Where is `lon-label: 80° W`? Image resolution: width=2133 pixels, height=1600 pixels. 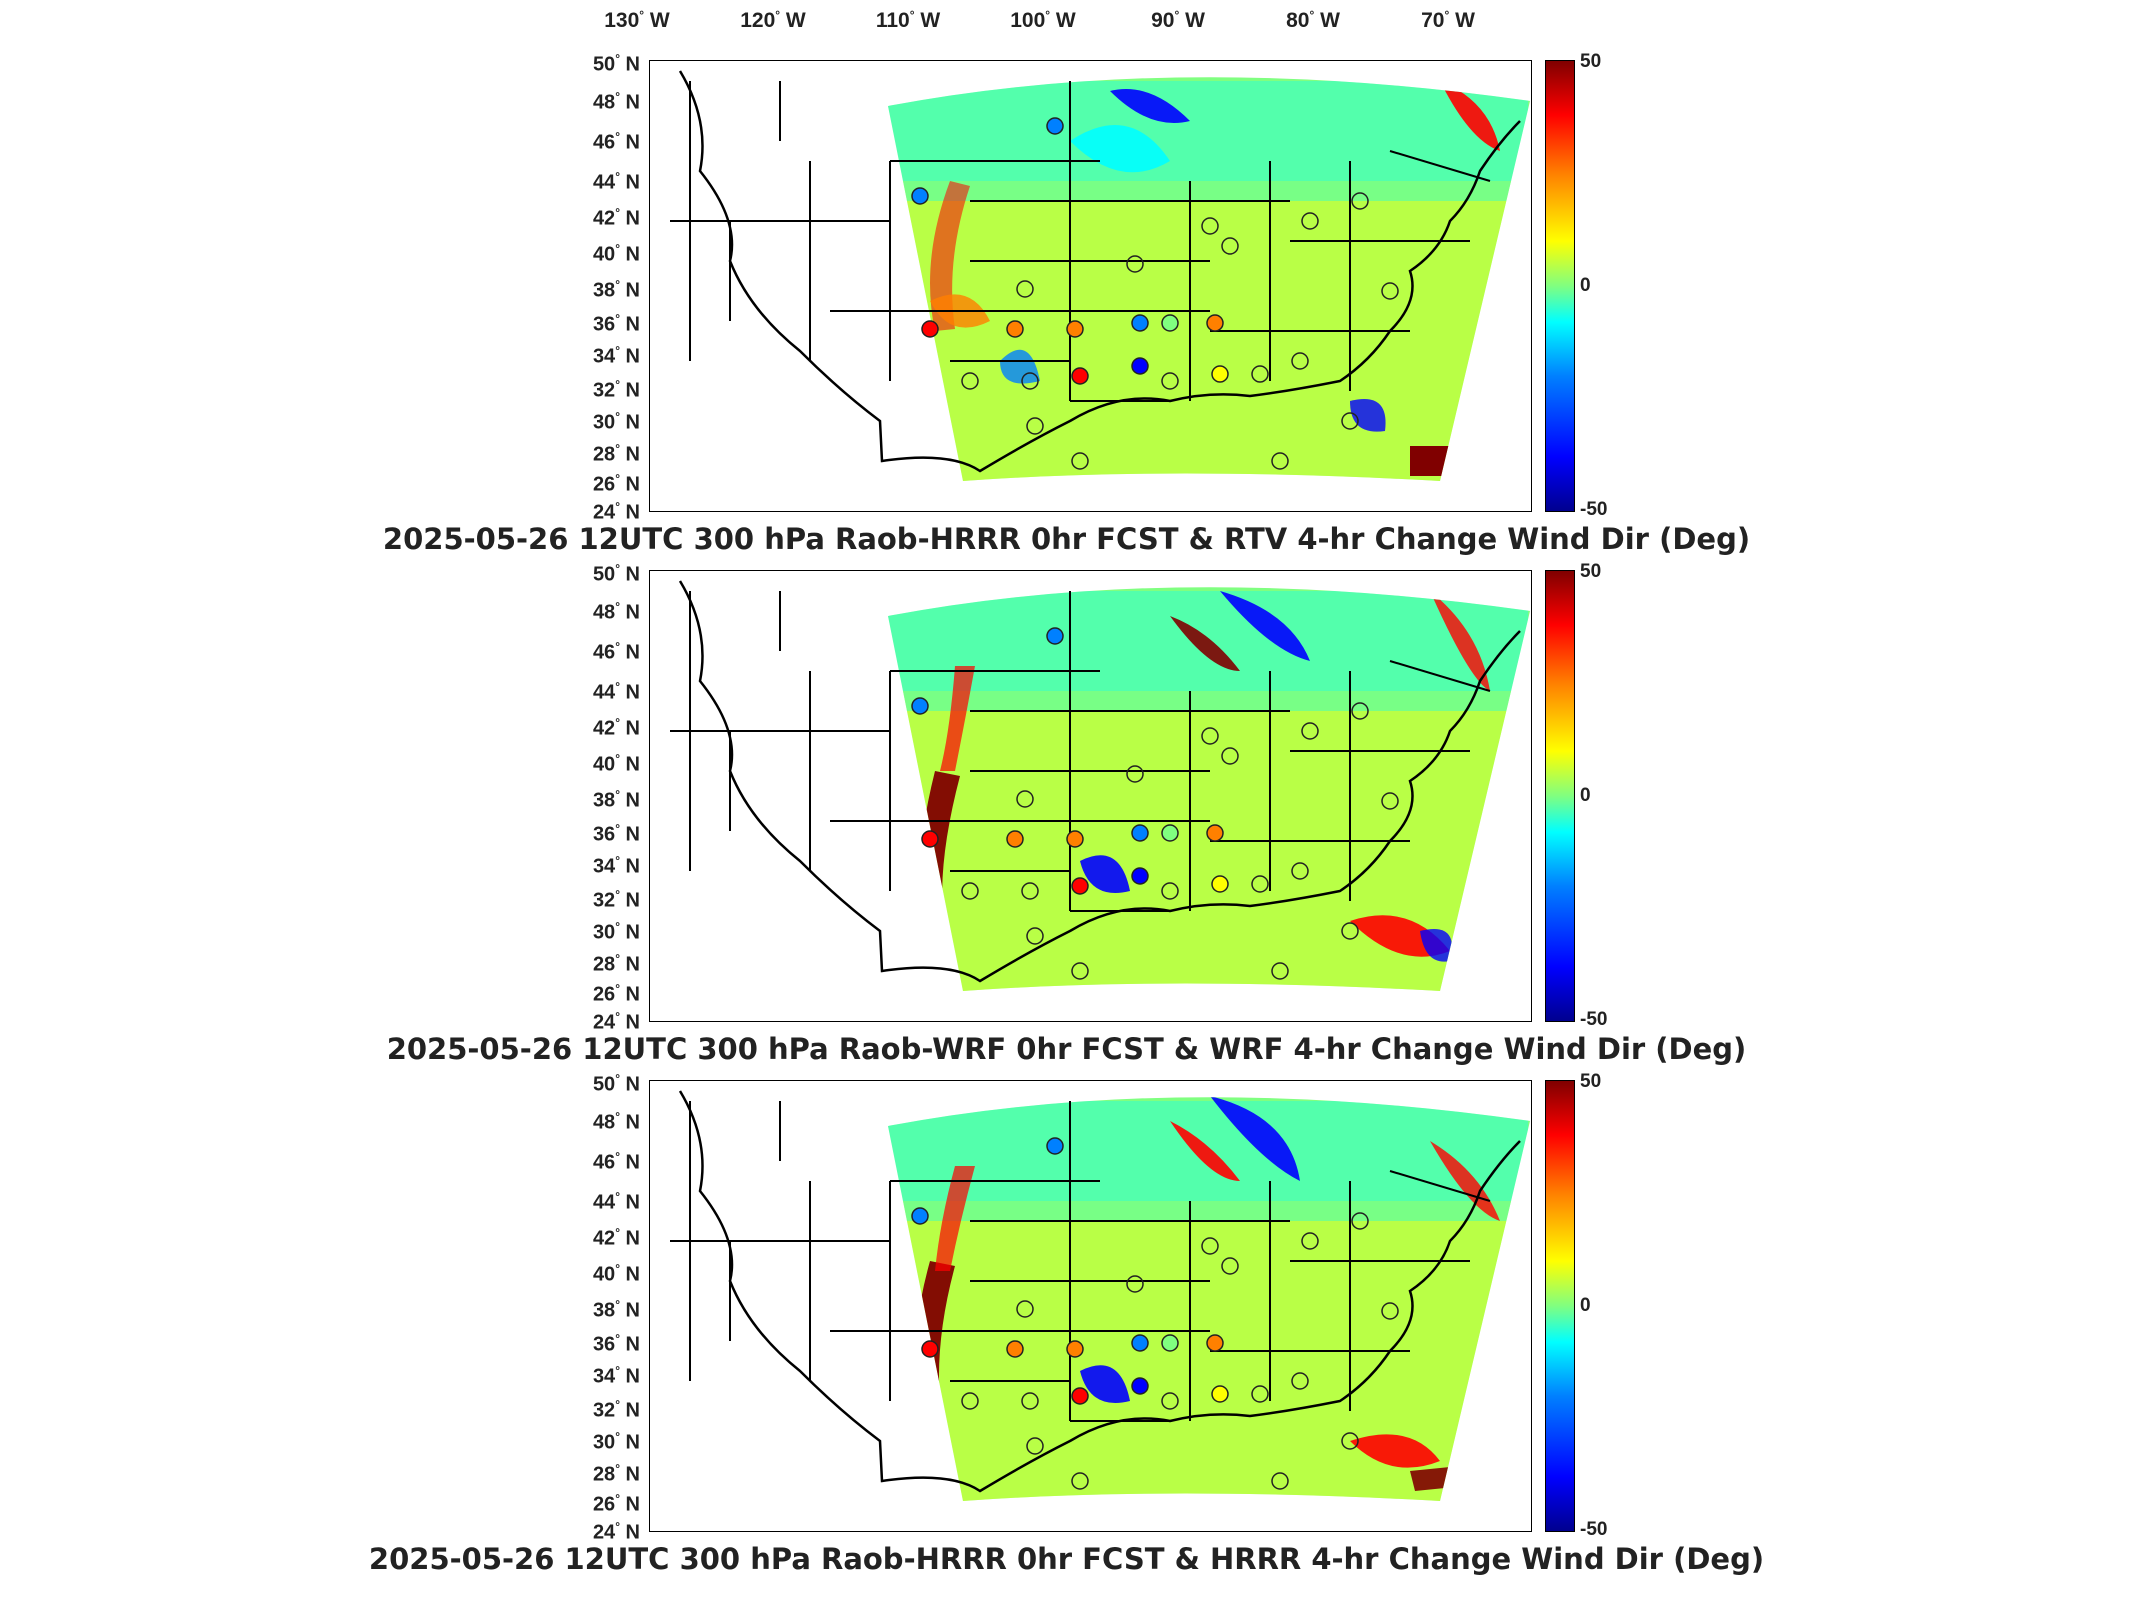
lon-label: 80° W is located at coordinates (1313, 20).